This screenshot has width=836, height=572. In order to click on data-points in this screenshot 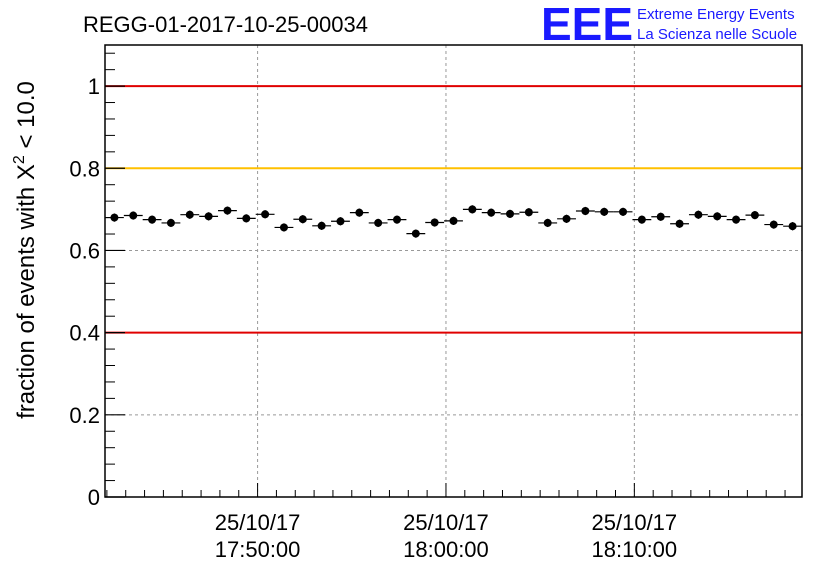, I will do `click(453, 221)`.